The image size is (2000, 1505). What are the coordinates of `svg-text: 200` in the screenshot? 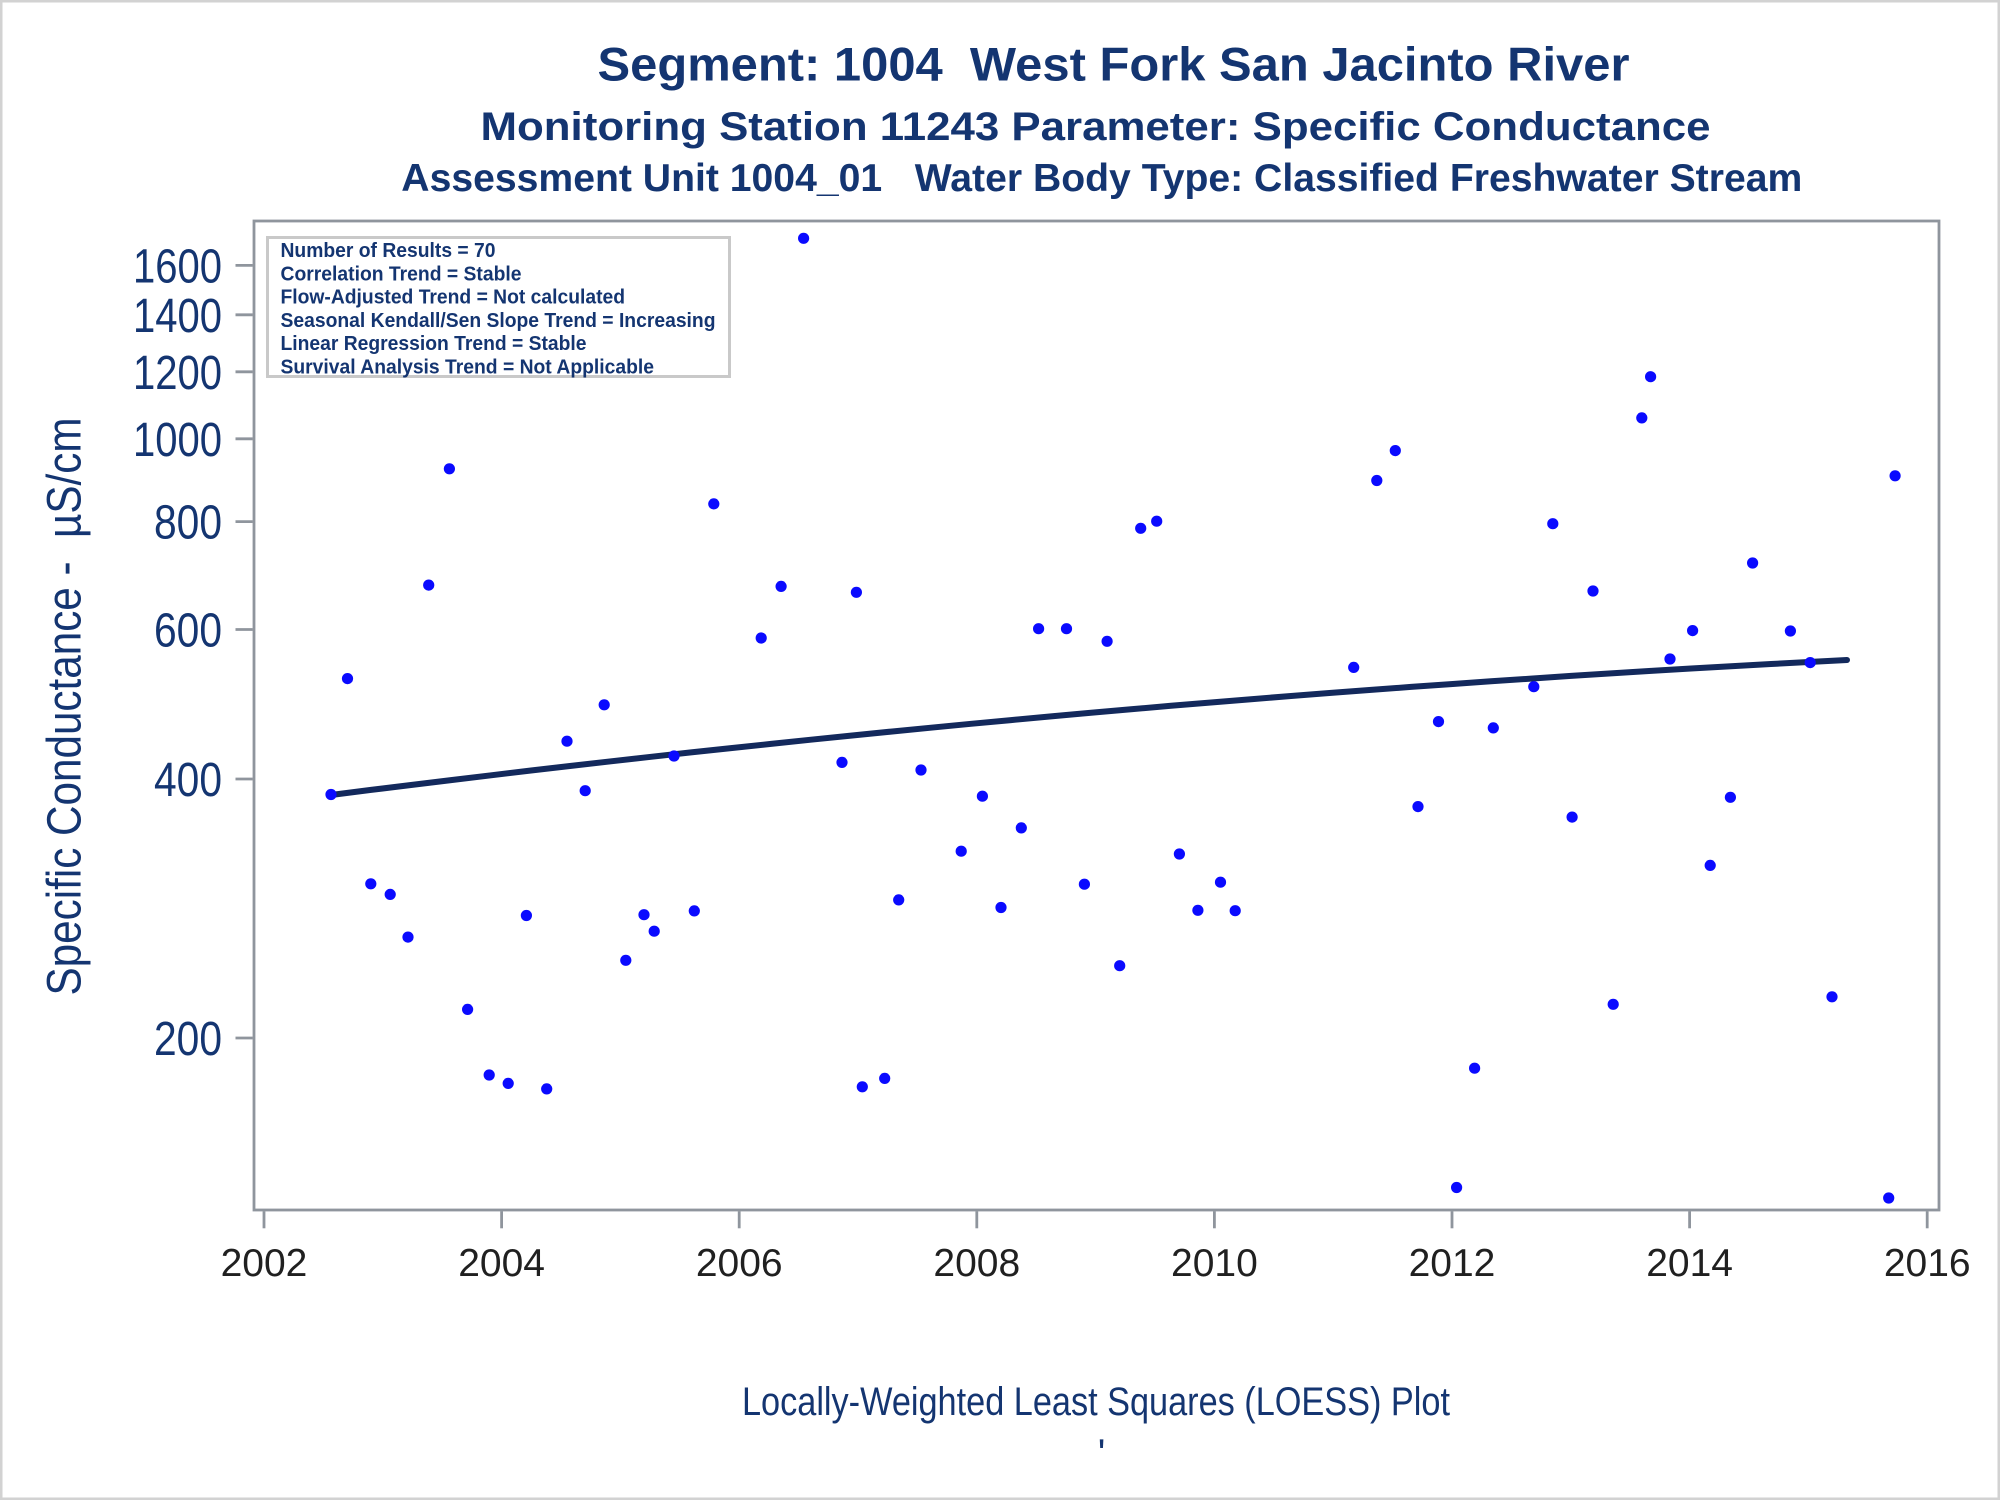 It's located at (188, 1039).